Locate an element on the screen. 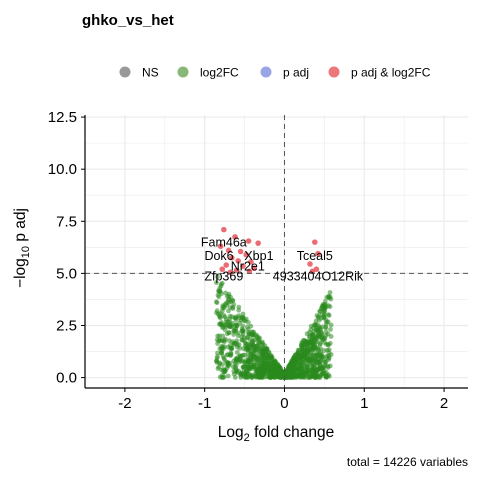 Image resolution: width=480 pixels, height=480 pixels. gene-label: Fam46a is located at coordinates (224, 242).